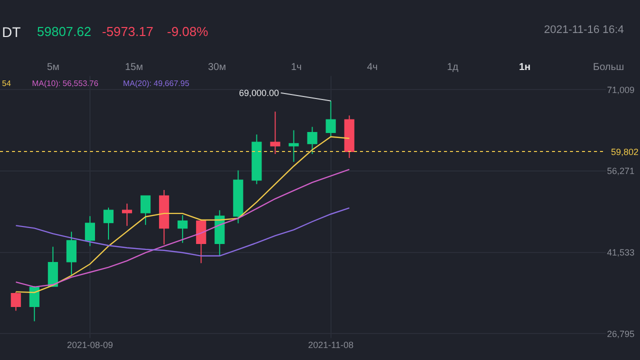 The width and height of the screenshot is (640, 360). Describe the element at coordinates (621, 333) in the screenshot. I see `y-tick-label: 26,795` at that location.